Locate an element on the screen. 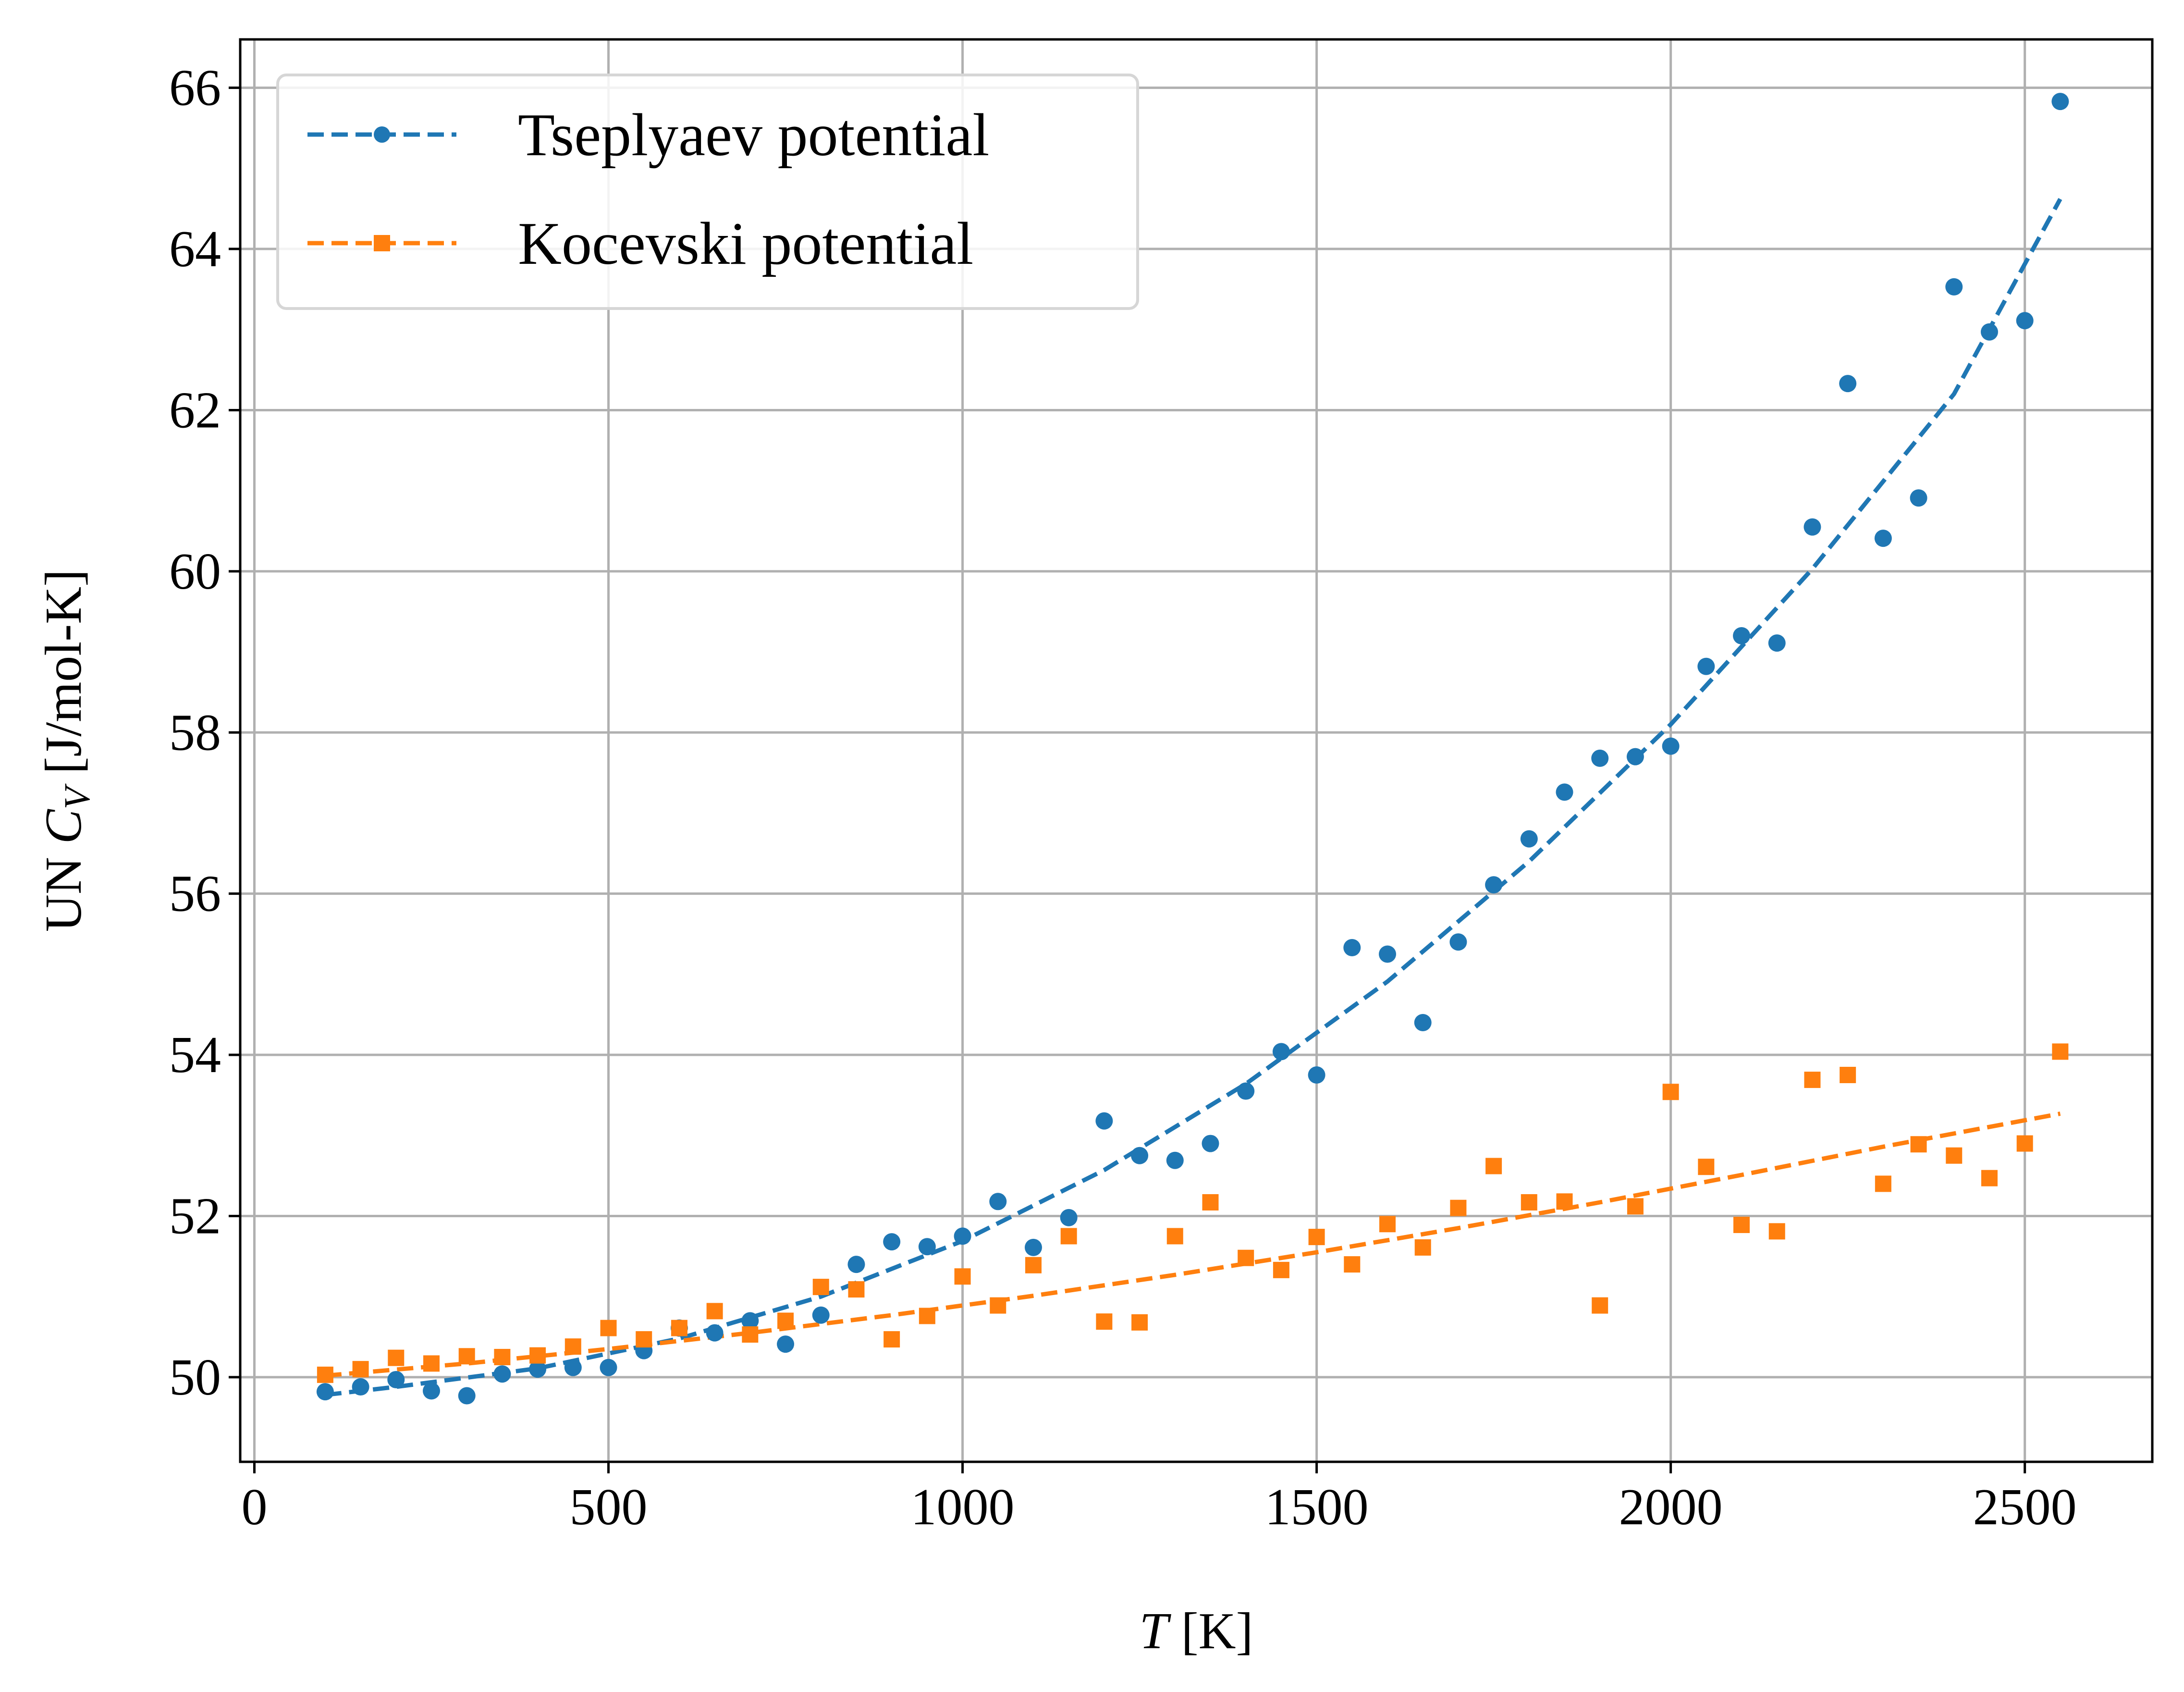 The height and width of the screenshot is (1692, 2184). fit-line-kocevski is located at coordinates (1193, 1245).